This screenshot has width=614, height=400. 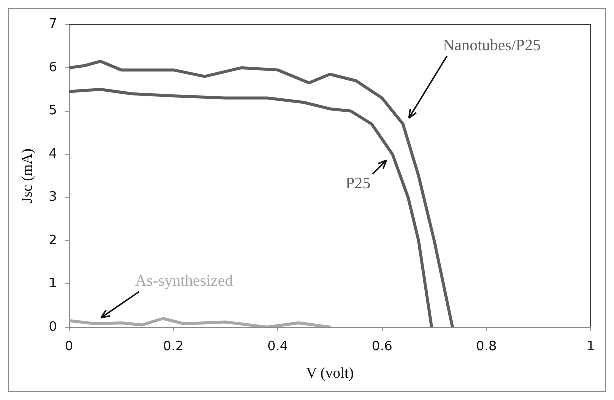 I want to click on x-tick-label: 0.2, so click(x=173, y=347).